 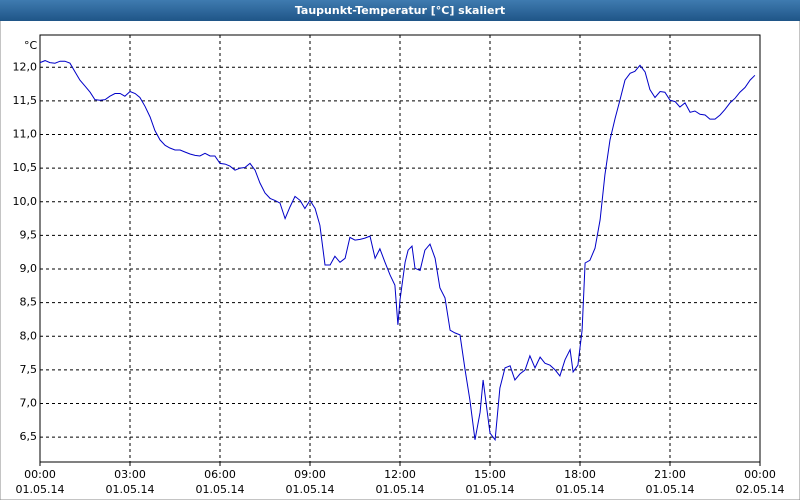 I want to click on chart-title: Taupunkt-Temperatur [°C] skaliert, so click(x=400, y=10).